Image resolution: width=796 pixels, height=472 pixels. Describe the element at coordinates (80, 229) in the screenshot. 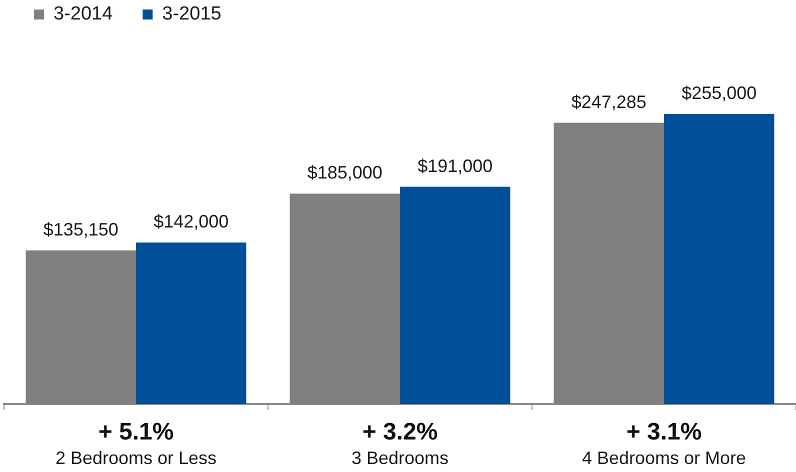

I see `data-label: $135,150` at that location.